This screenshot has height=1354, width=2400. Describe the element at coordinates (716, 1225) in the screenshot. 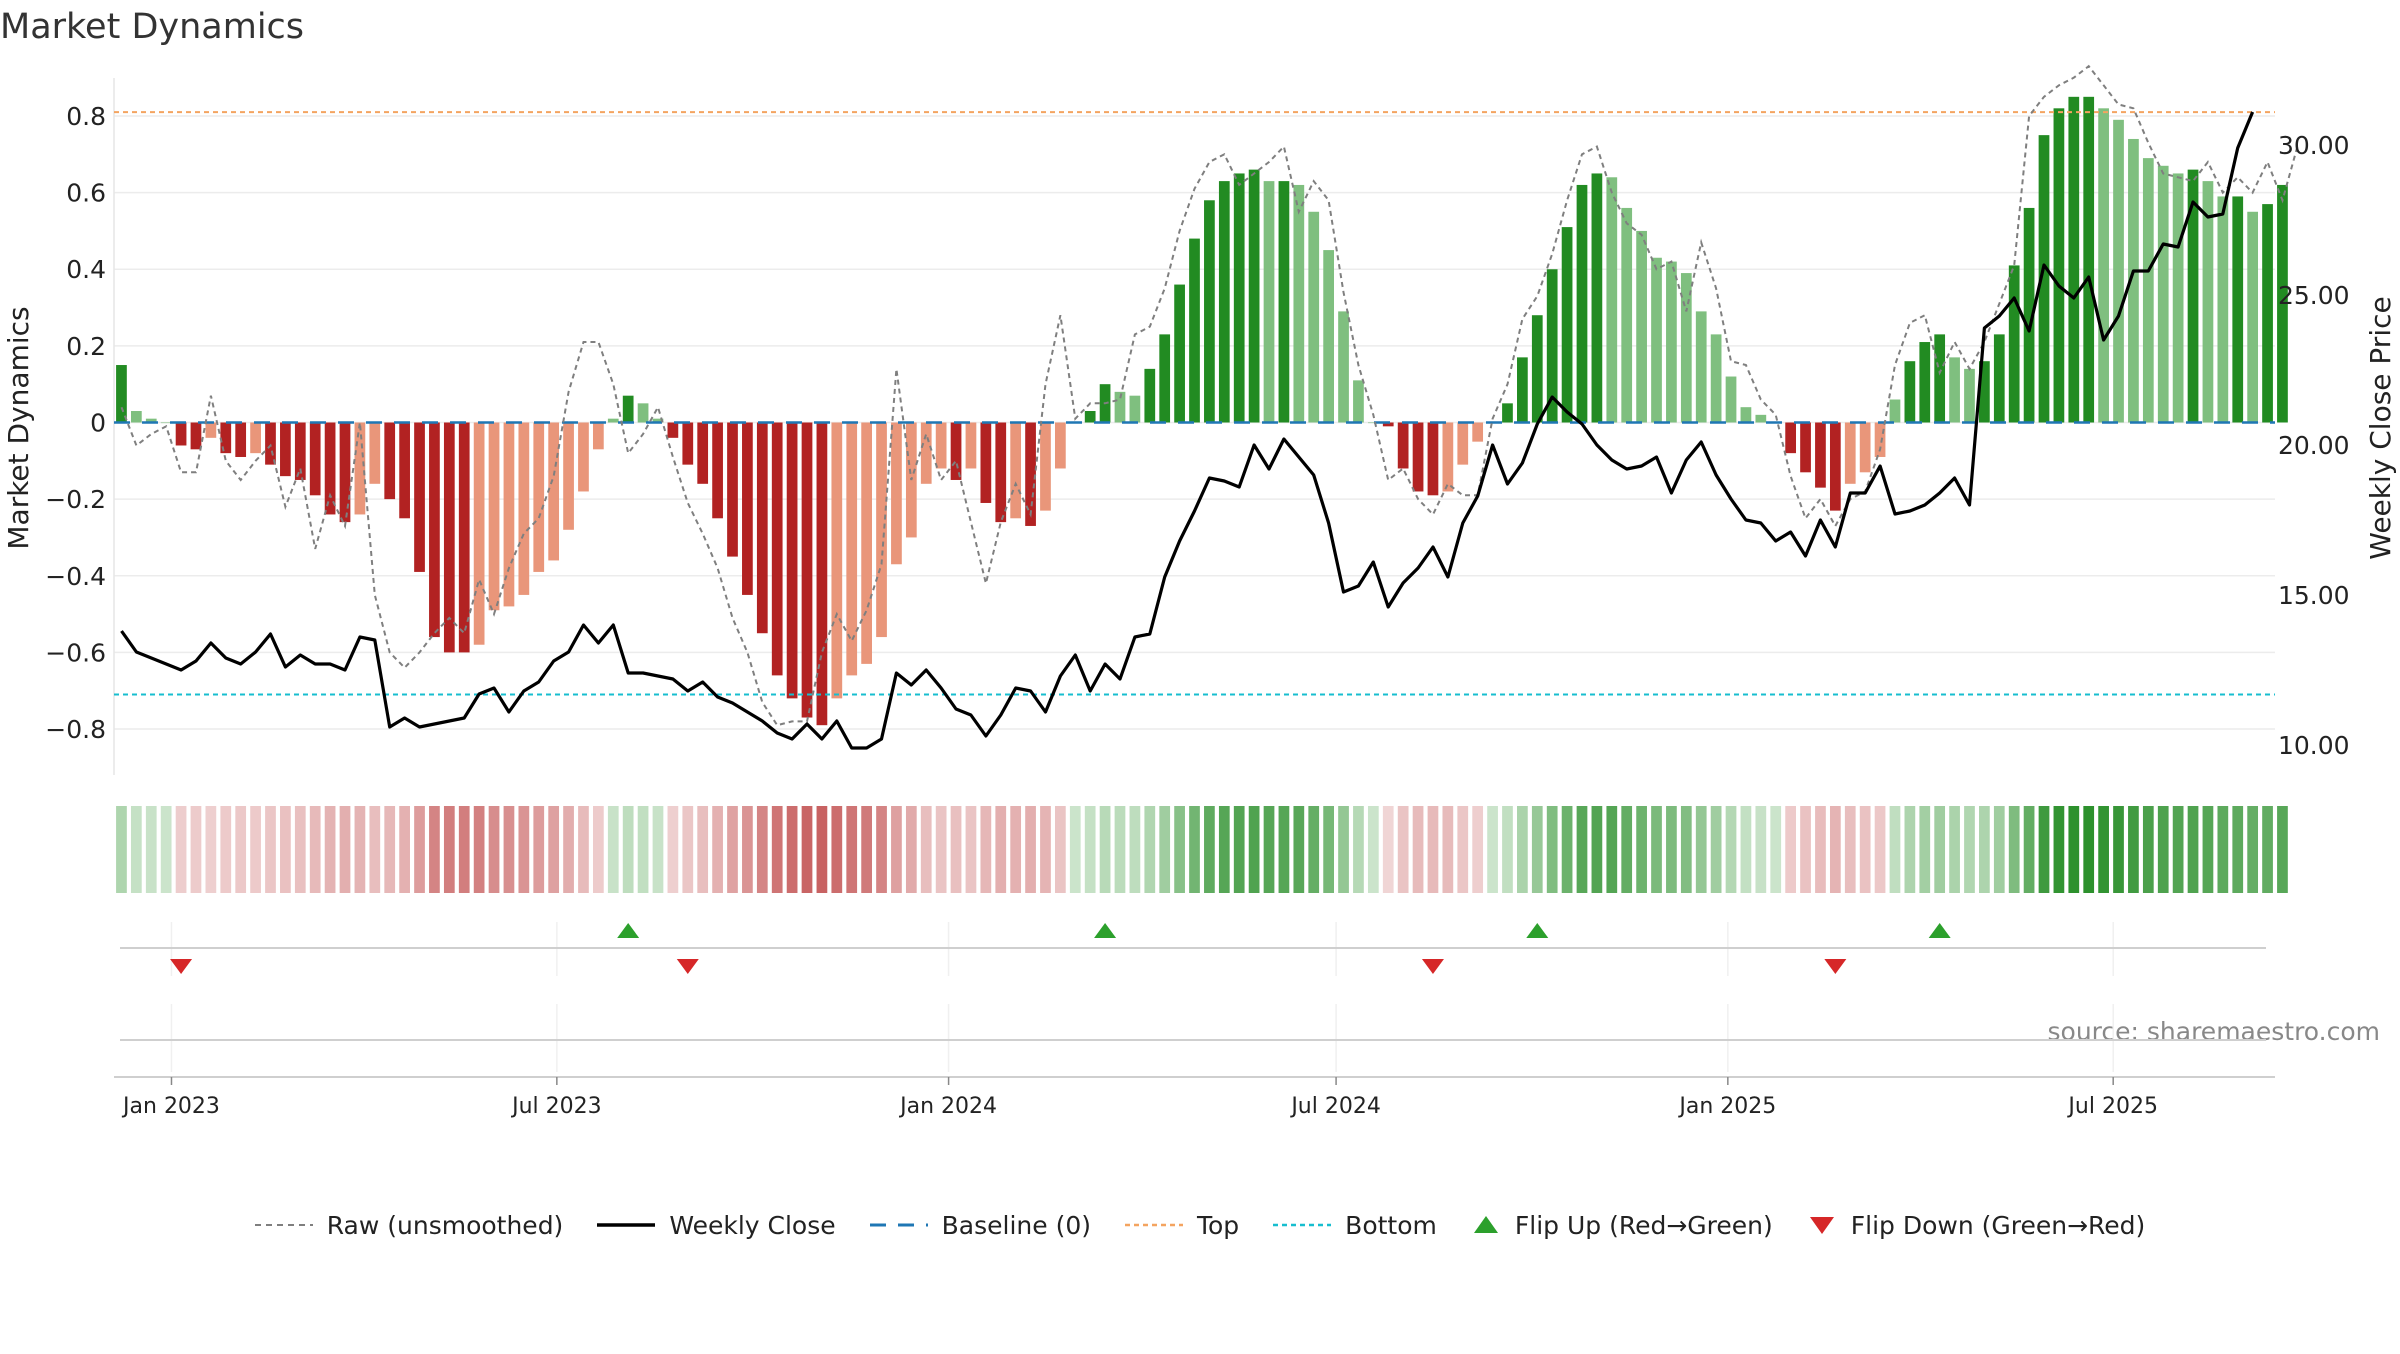

I see `legend-item-close: Weekly Close` at that location.